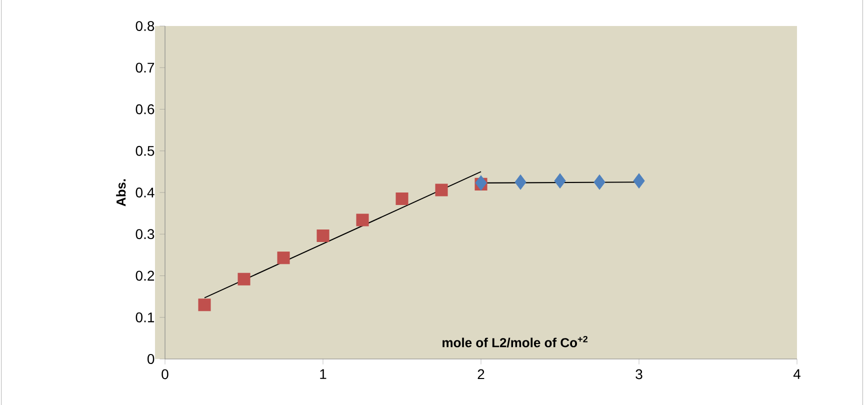 The height and width of the screenshot is (405, 864). What do you see at coordinates (639, 374) in the screenshot?
I see `x-tick-label: 3` at bounding box center [639, 374].